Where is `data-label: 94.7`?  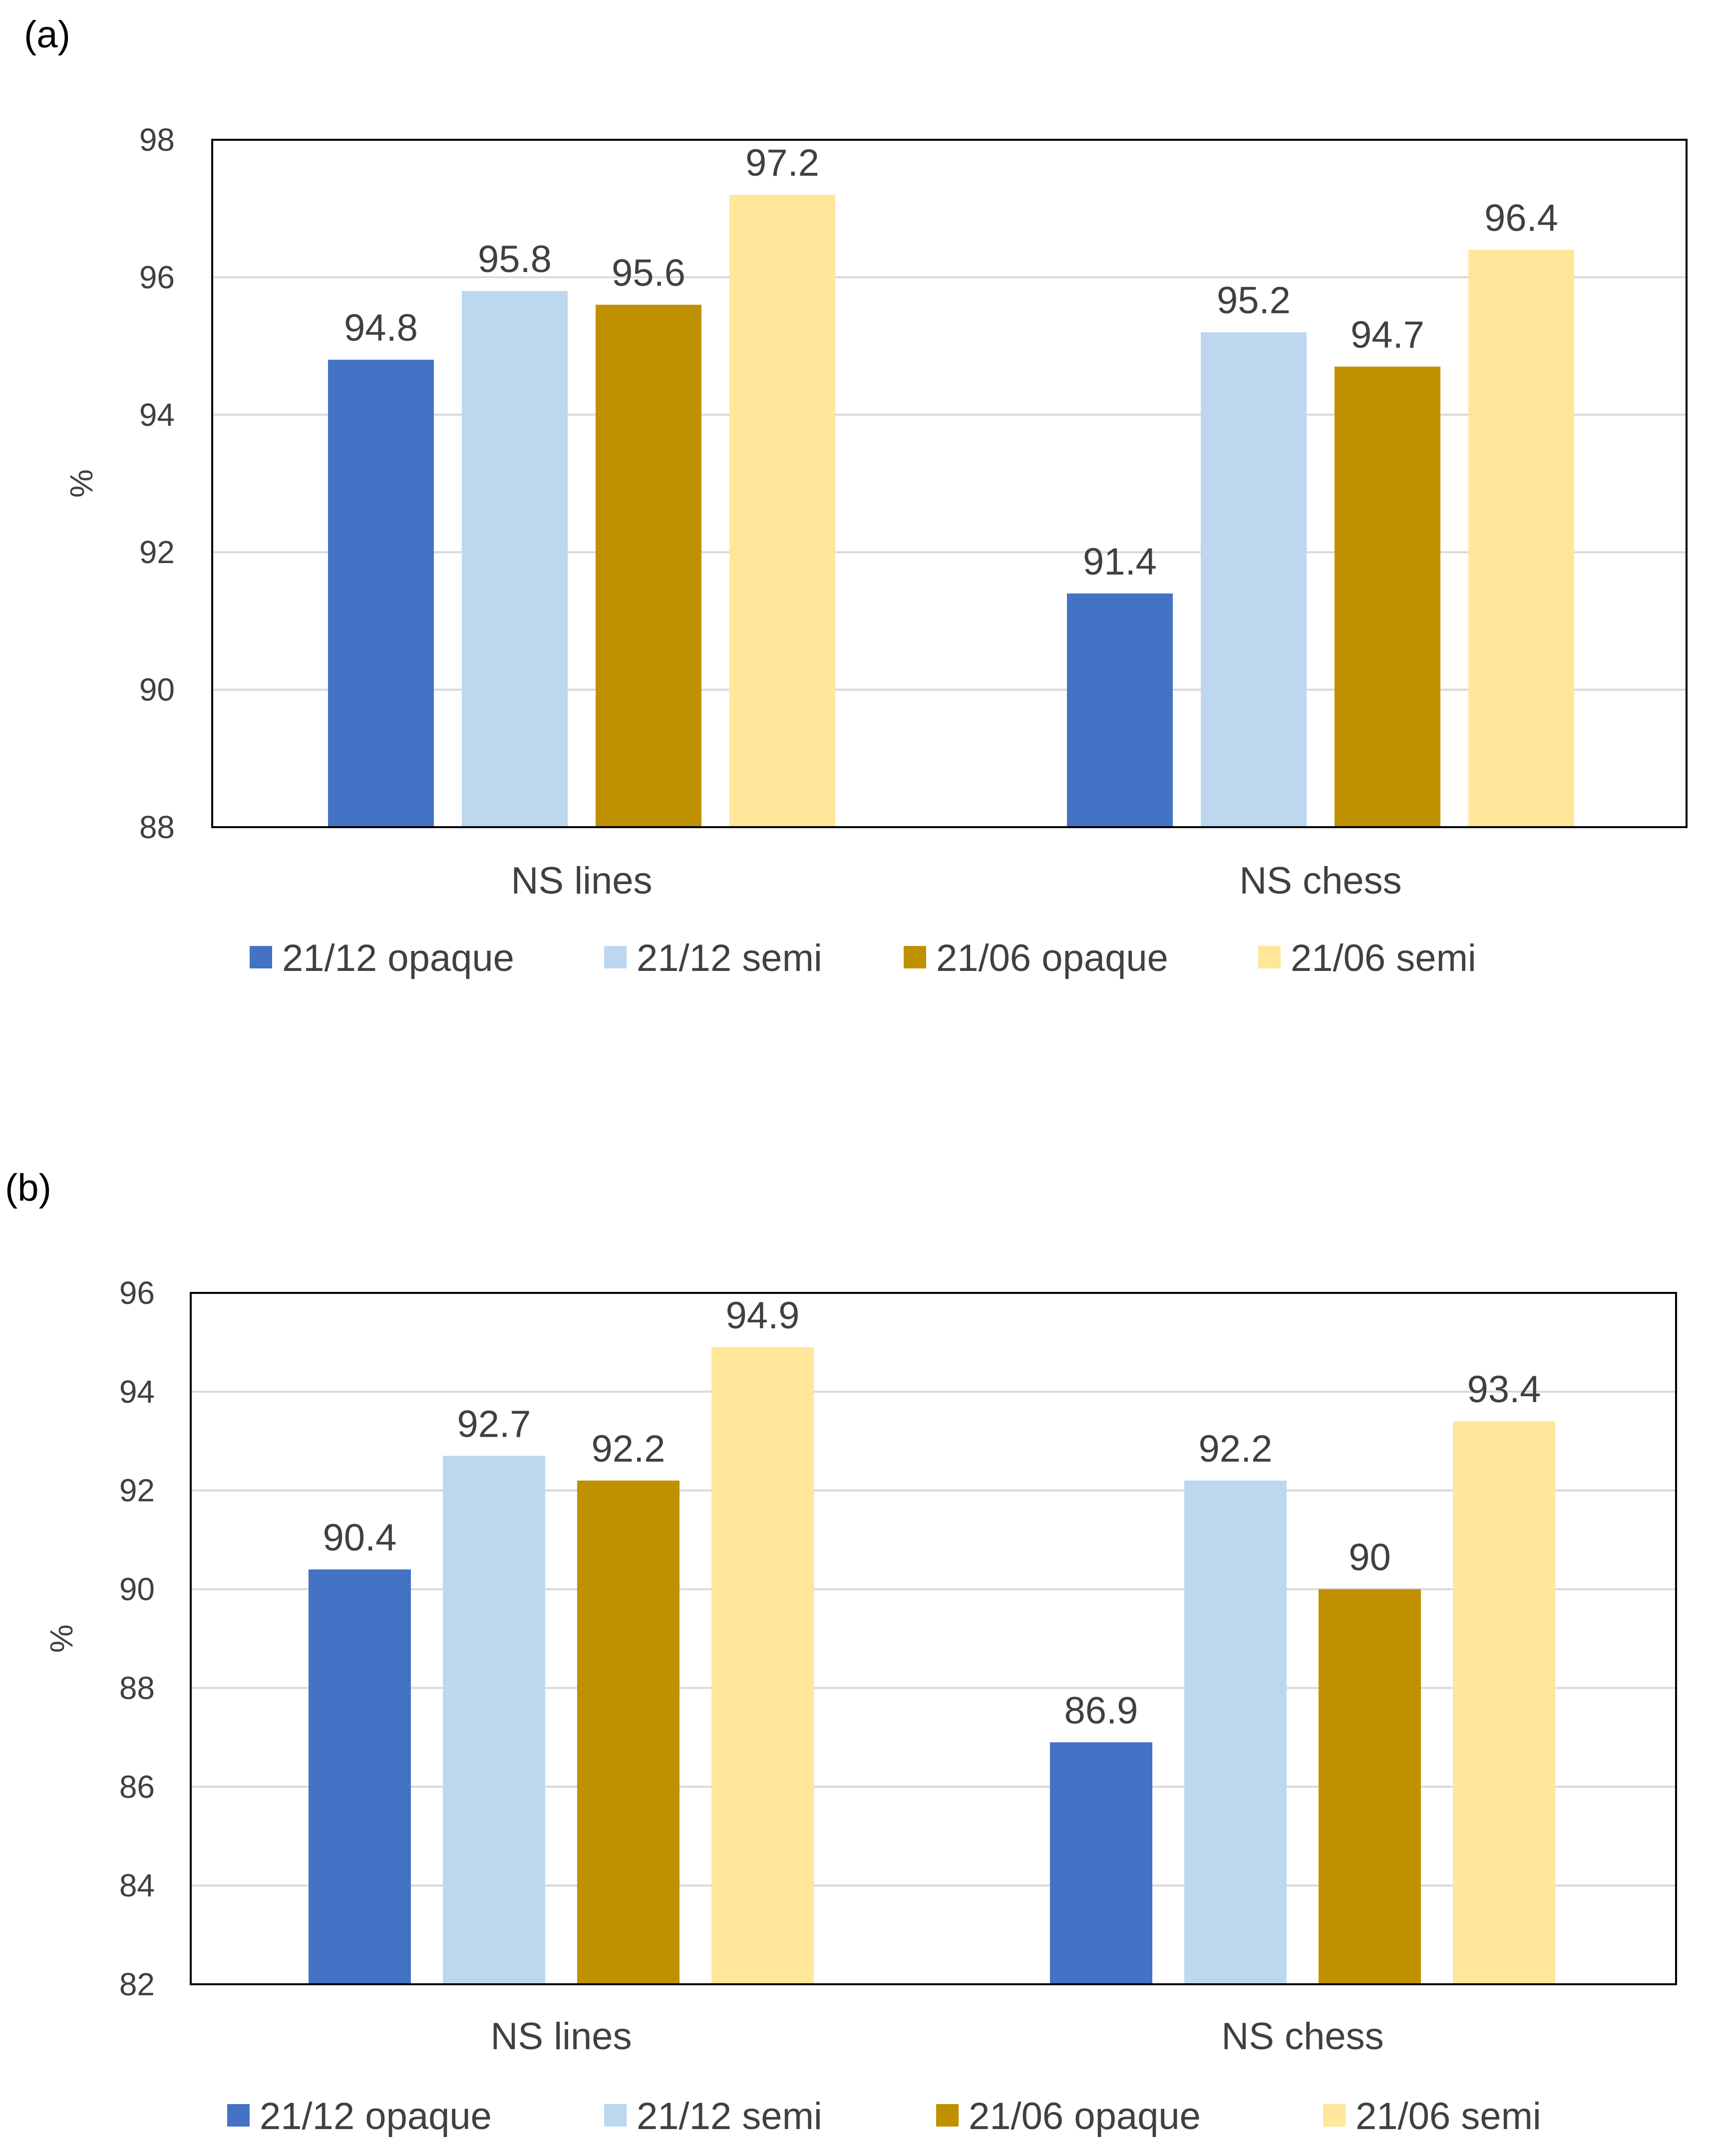
data-label: 94.7 is located at coordinates (1387, 334).